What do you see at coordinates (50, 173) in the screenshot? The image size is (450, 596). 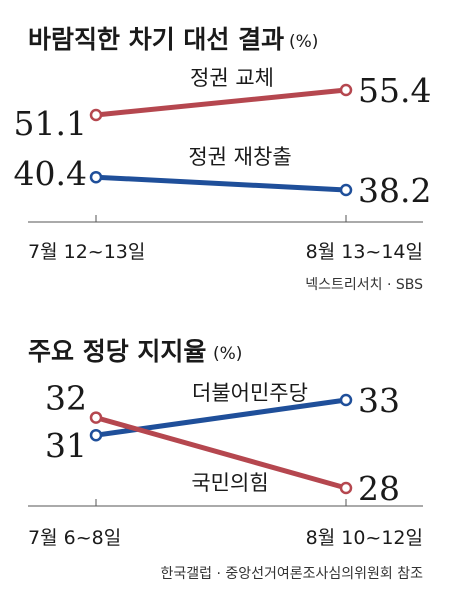 I see `chart1-data-label: 40.4` at bounding box center [50, 173].